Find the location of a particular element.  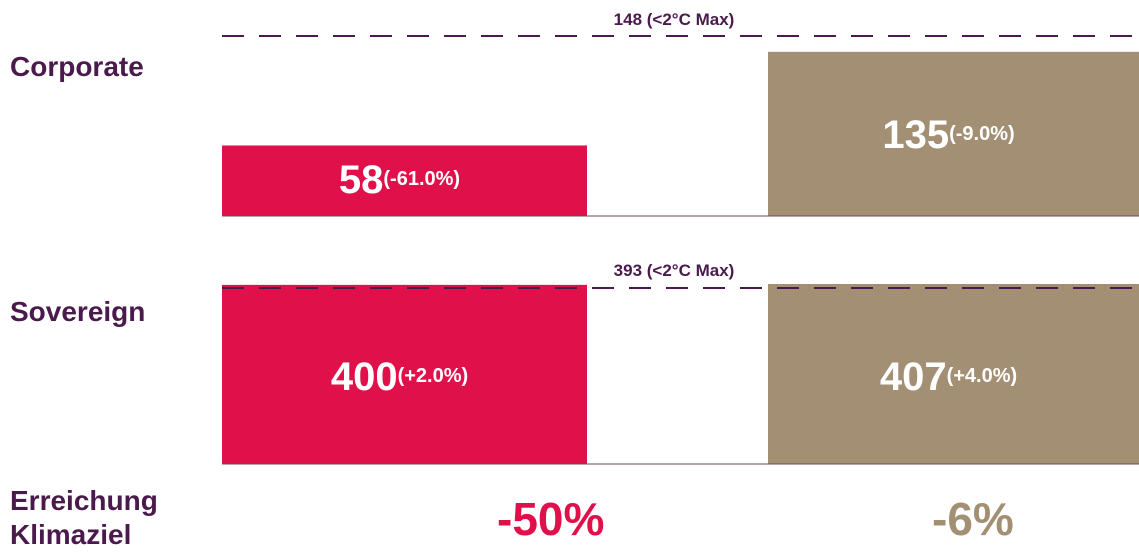

threshold-label-bg-sovereign is located at coordinates (674, 269).